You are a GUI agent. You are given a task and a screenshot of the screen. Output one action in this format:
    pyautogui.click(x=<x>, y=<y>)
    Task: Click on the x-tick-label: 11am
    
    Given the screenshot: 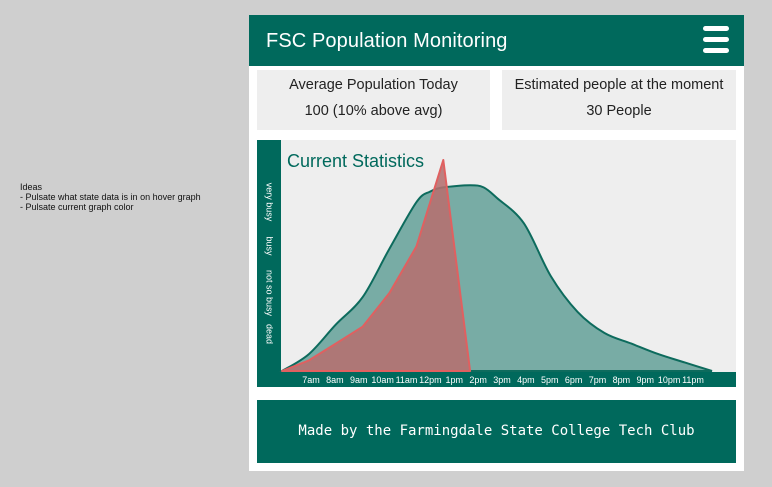 What is the action you would take?
    pyautogui.click(x=407, y=380)
    